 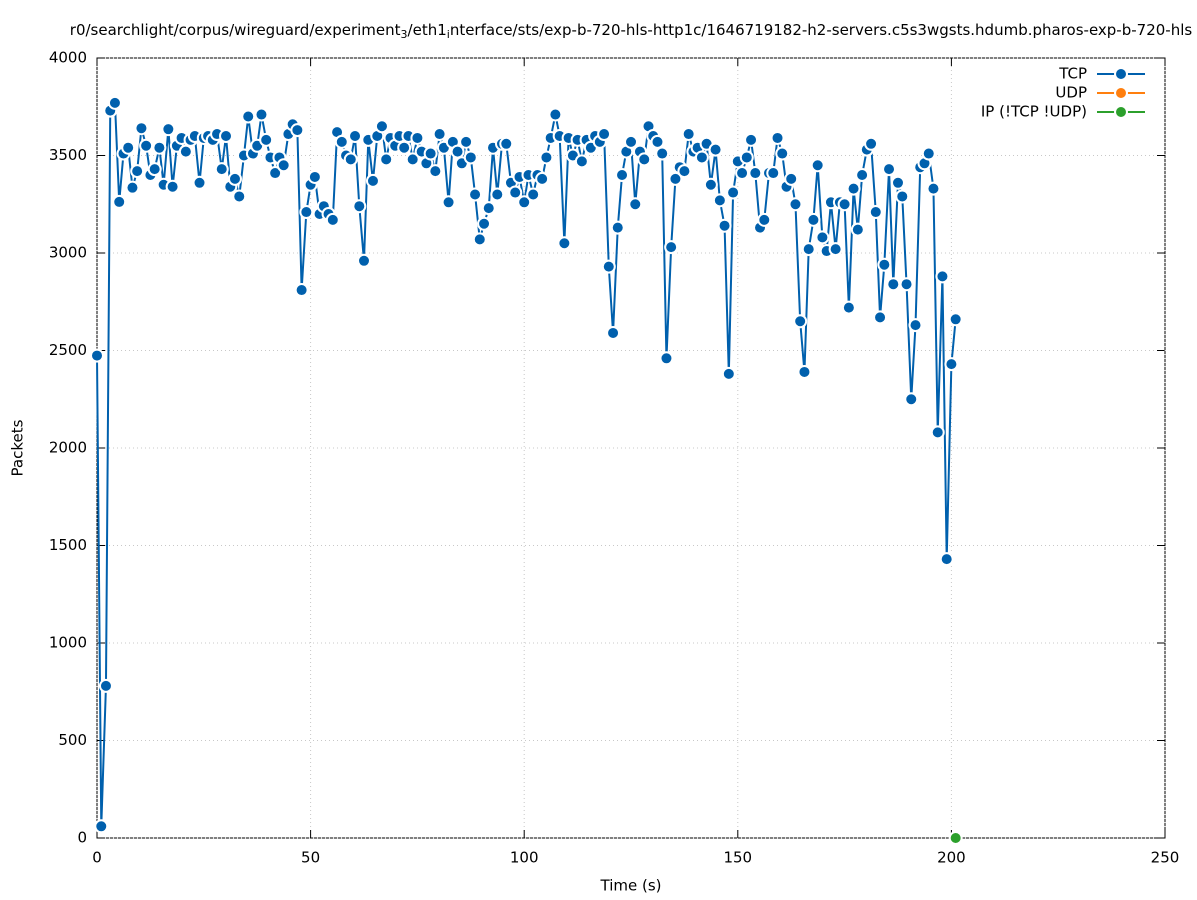 I want to click on y-tick-label: 500, so click(x=72, y=740).